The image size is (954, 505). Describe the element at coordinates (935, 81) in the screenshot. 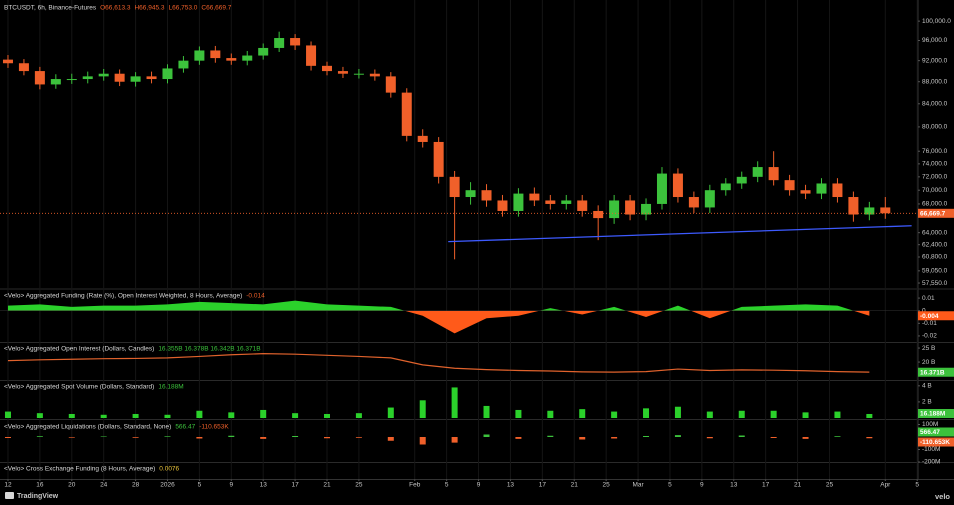

I see `y-tick-label: 88,000.0` at that location.